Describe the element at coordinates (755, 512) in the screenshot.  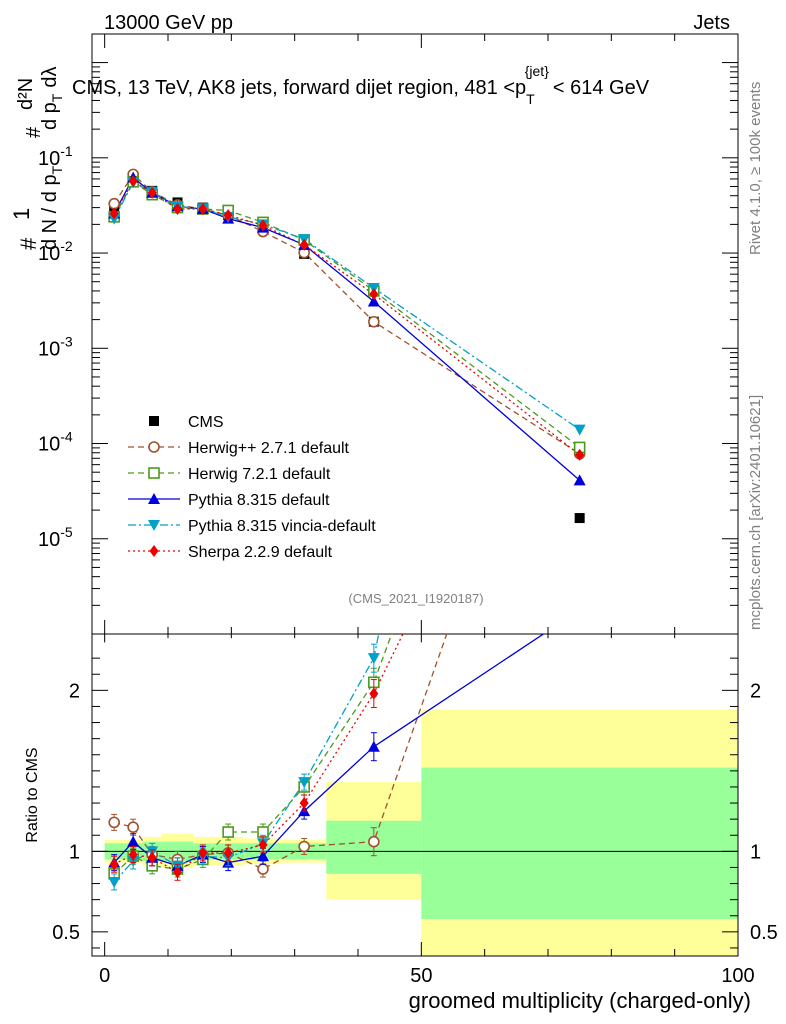
I see `mcplots-credit: mcplots.cern.ch [arXiv:2401.10621]` at that location.